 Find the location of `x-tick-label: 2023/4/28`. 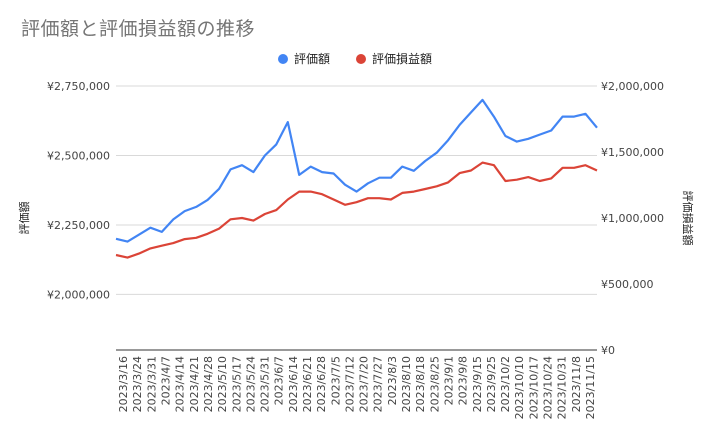

x-tick-label: 2023/4/28 is located at coordinates (208, 384).